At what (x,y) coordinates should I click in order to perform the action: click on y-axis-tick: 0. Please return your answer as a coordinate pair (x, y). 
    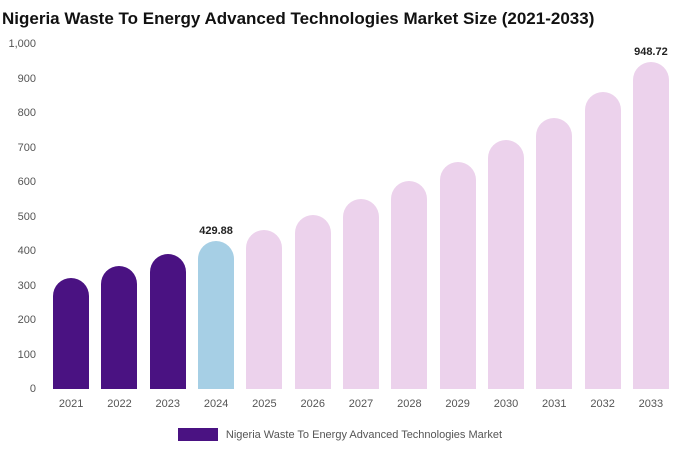
    Looking at the image, I should click on (32, 389).